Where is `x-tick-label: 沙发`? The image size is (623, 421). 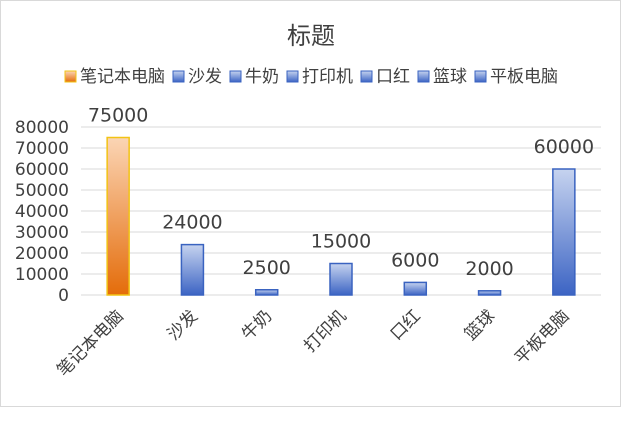
x-tick-label: 沙发 is located at coordinates (183, 325).